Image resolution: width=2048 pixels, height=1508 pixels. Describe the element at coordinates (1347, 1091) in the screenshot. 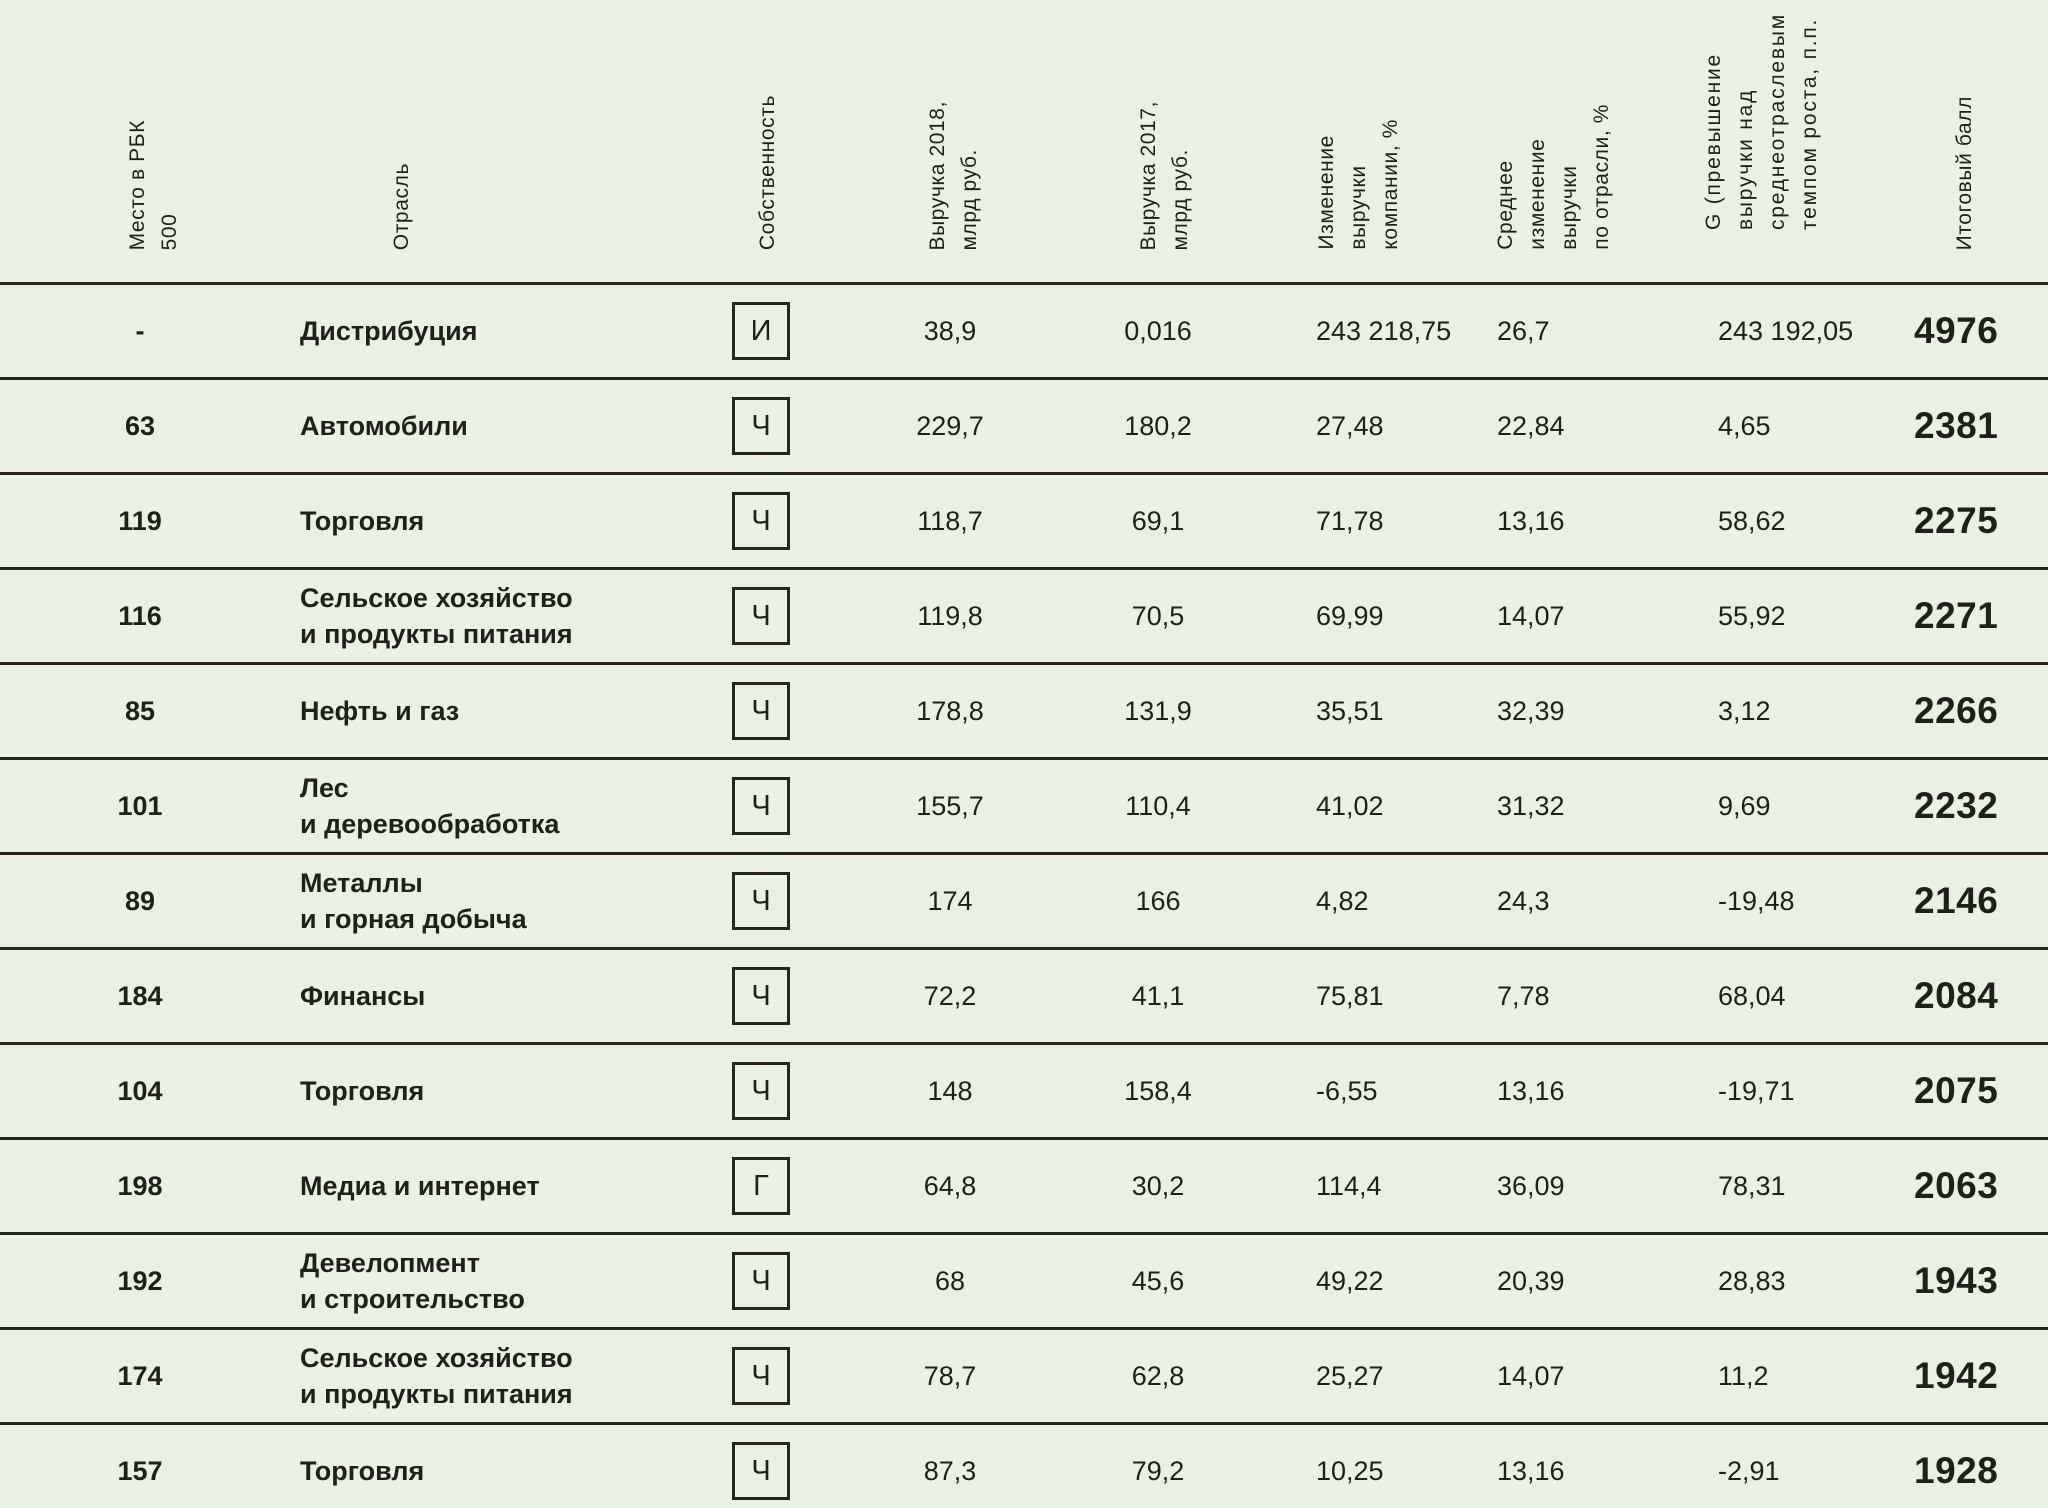

I see `cell-company_change_pct: -6,55` at that location.